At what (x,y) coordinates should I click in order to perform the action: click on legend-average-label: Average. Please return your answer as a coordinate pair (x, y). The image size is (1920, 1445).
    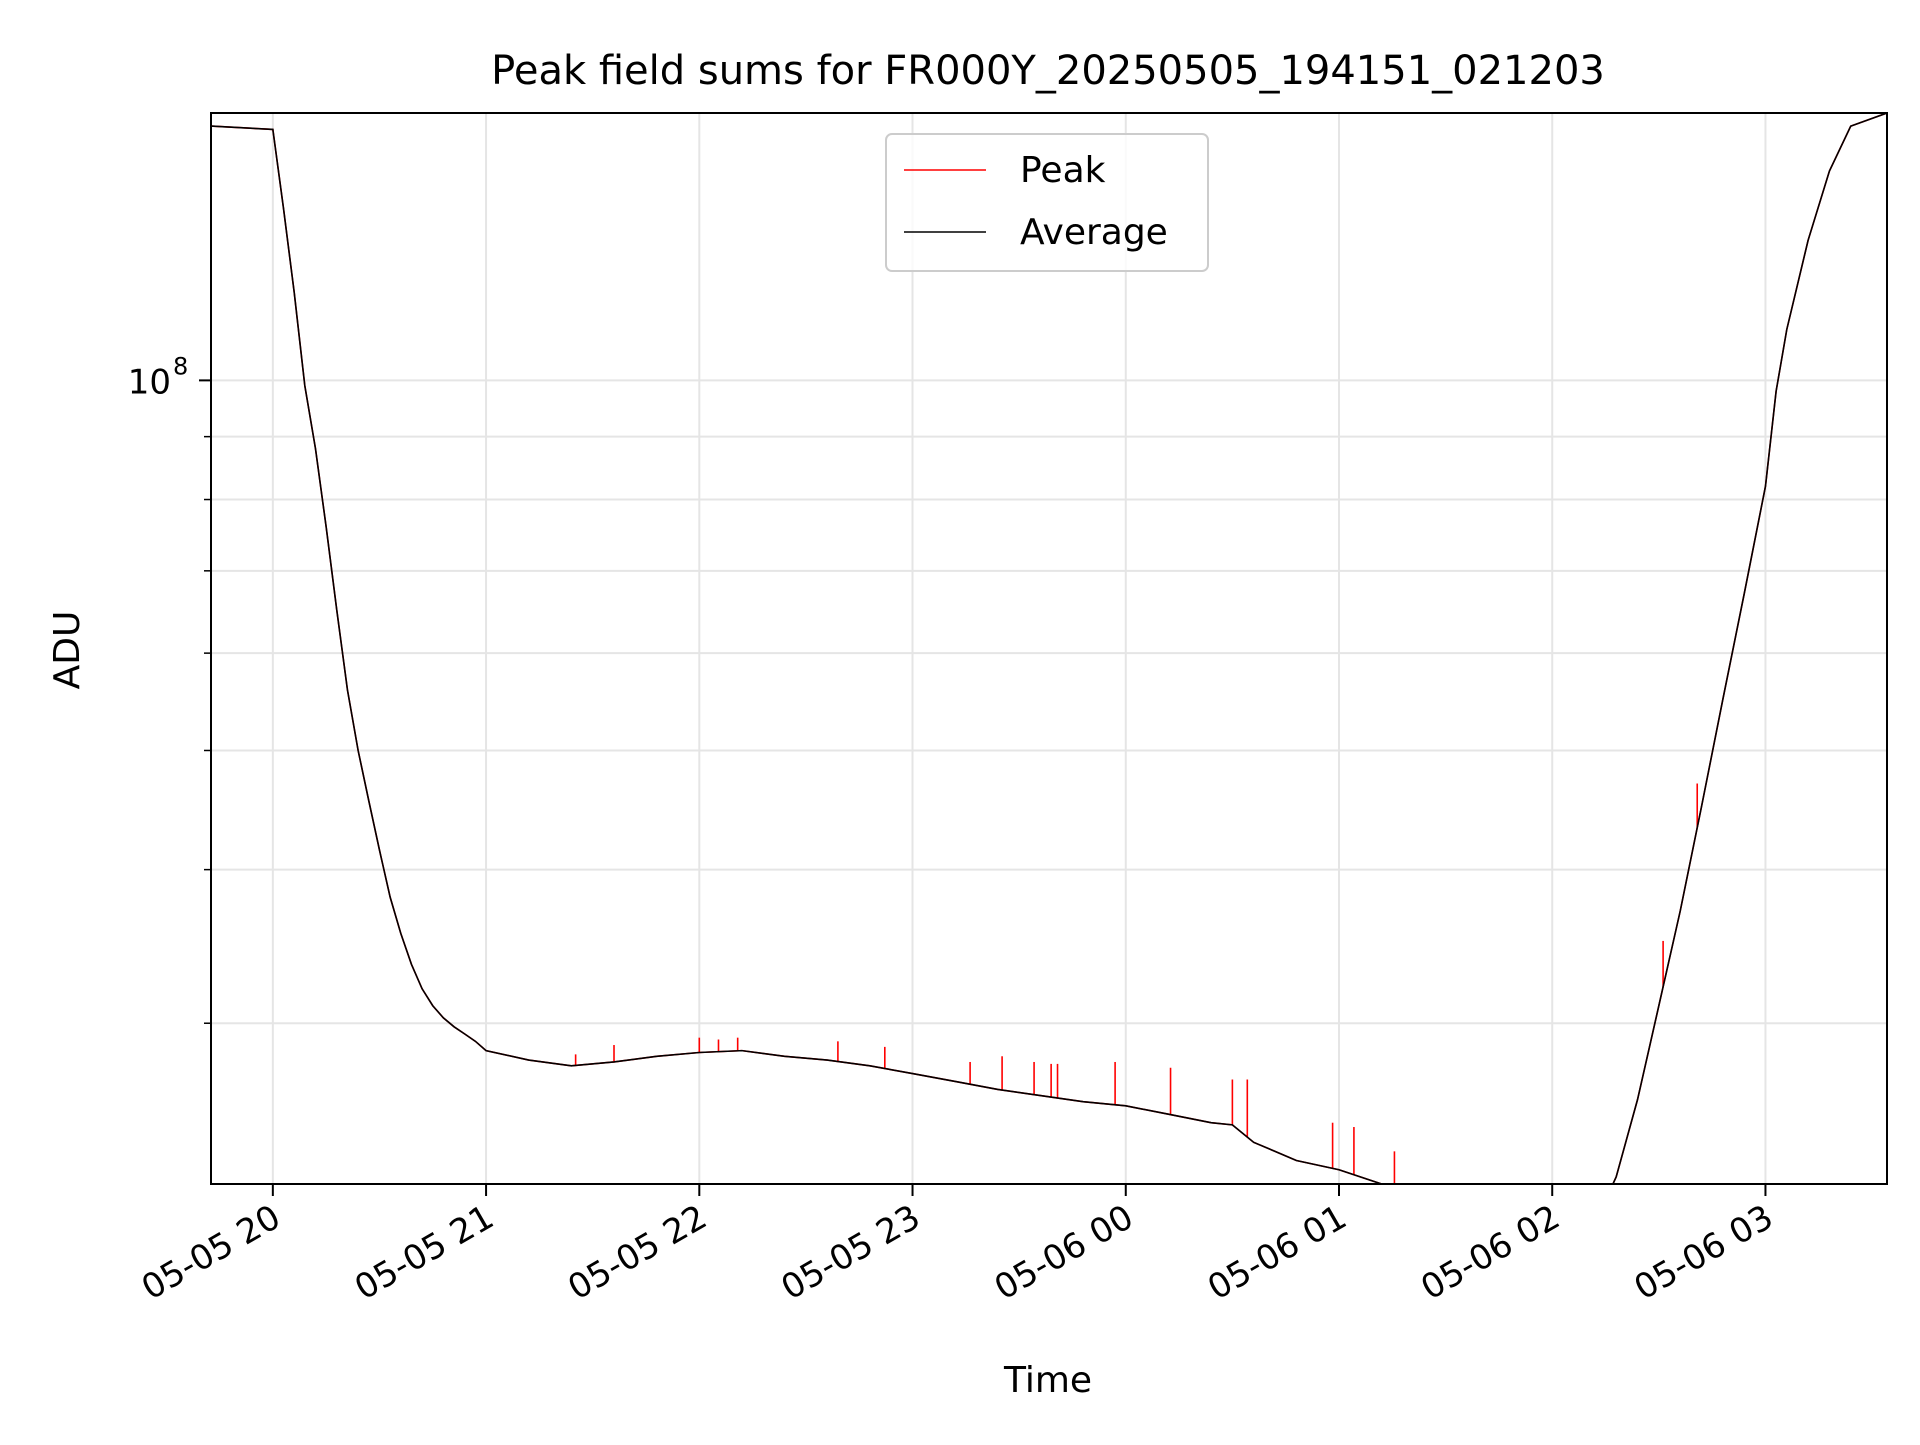
    Looking at the image, I should click on (1094, 232).